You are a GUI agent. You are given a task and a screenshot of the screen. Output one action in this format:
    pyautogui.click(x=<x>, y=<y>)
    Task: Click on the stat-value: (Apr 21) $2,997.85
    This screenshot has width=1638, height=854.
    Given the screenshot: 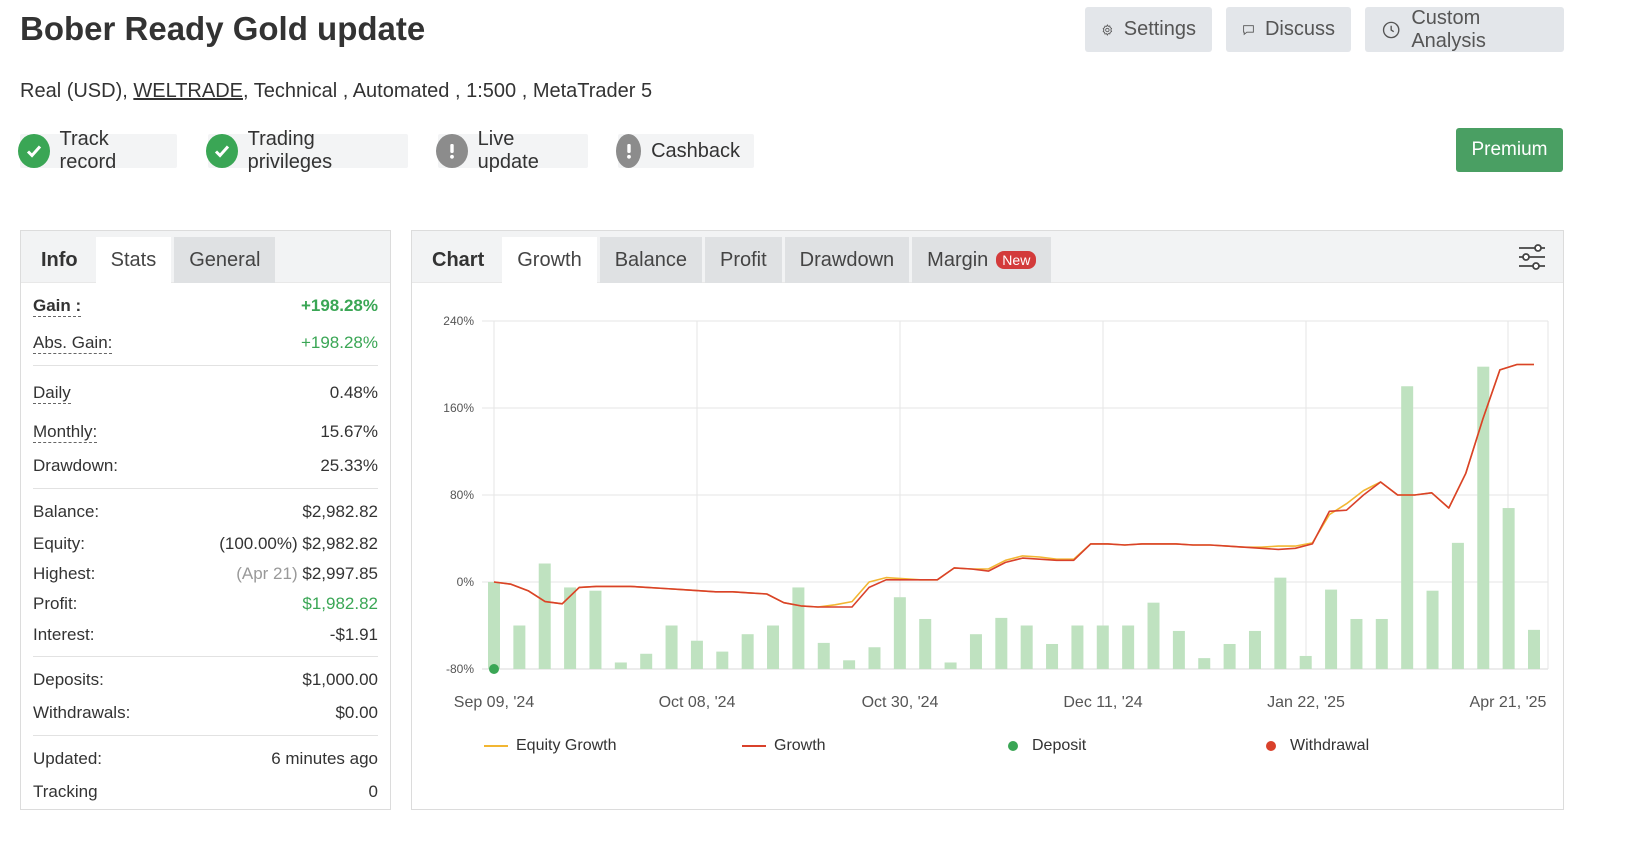 What is the action you would take?
    pyautogui.click(x=307, y=574)
    